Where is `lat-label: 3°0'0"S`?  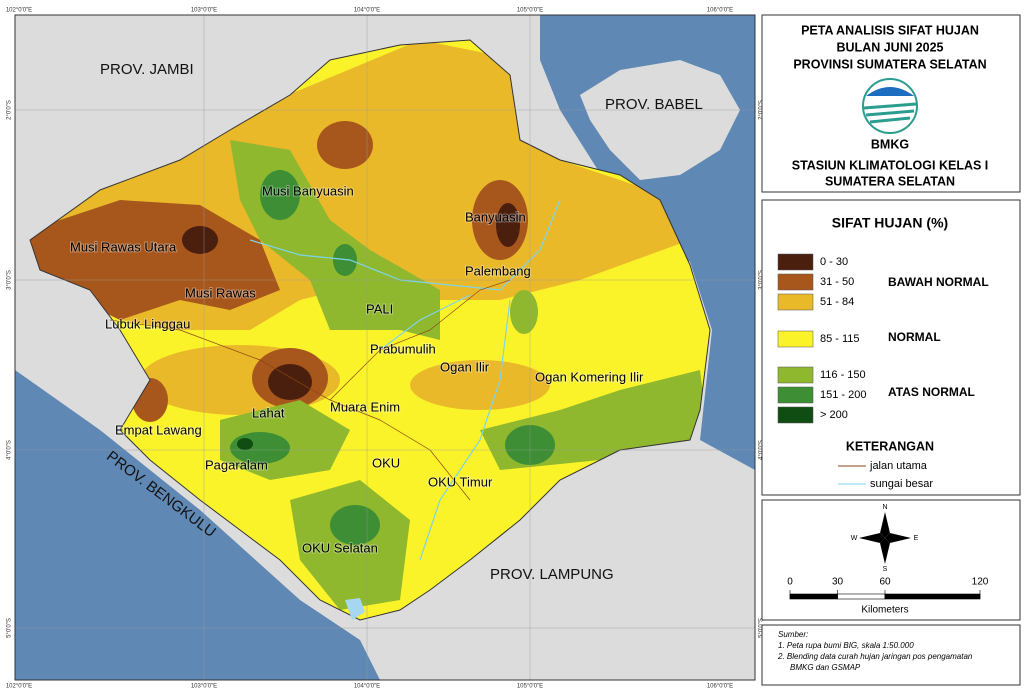 lat-label: 3°0'0"S is located at coordinates (10, 280).